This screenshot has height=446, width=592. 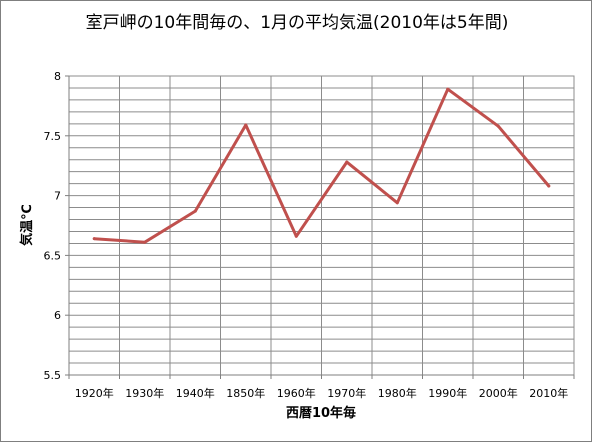 I want to click on y-tick-label: 7.5, so click(x=53, y=136).